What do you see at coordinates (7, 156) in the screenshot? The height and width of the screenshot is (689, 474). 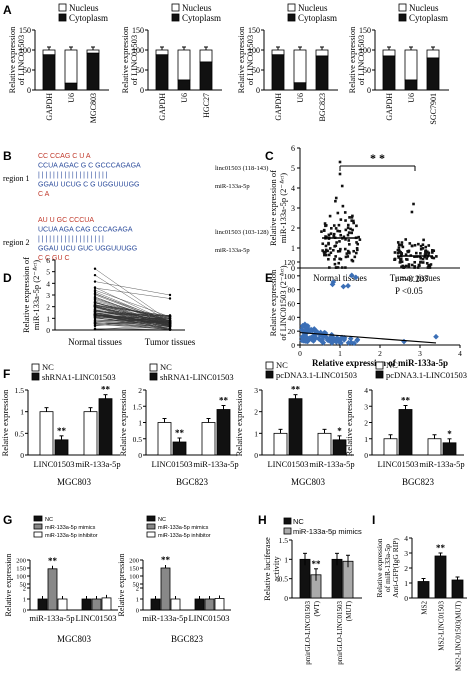 I see `panel-letter-b: B` at bounding box center [7, 156].